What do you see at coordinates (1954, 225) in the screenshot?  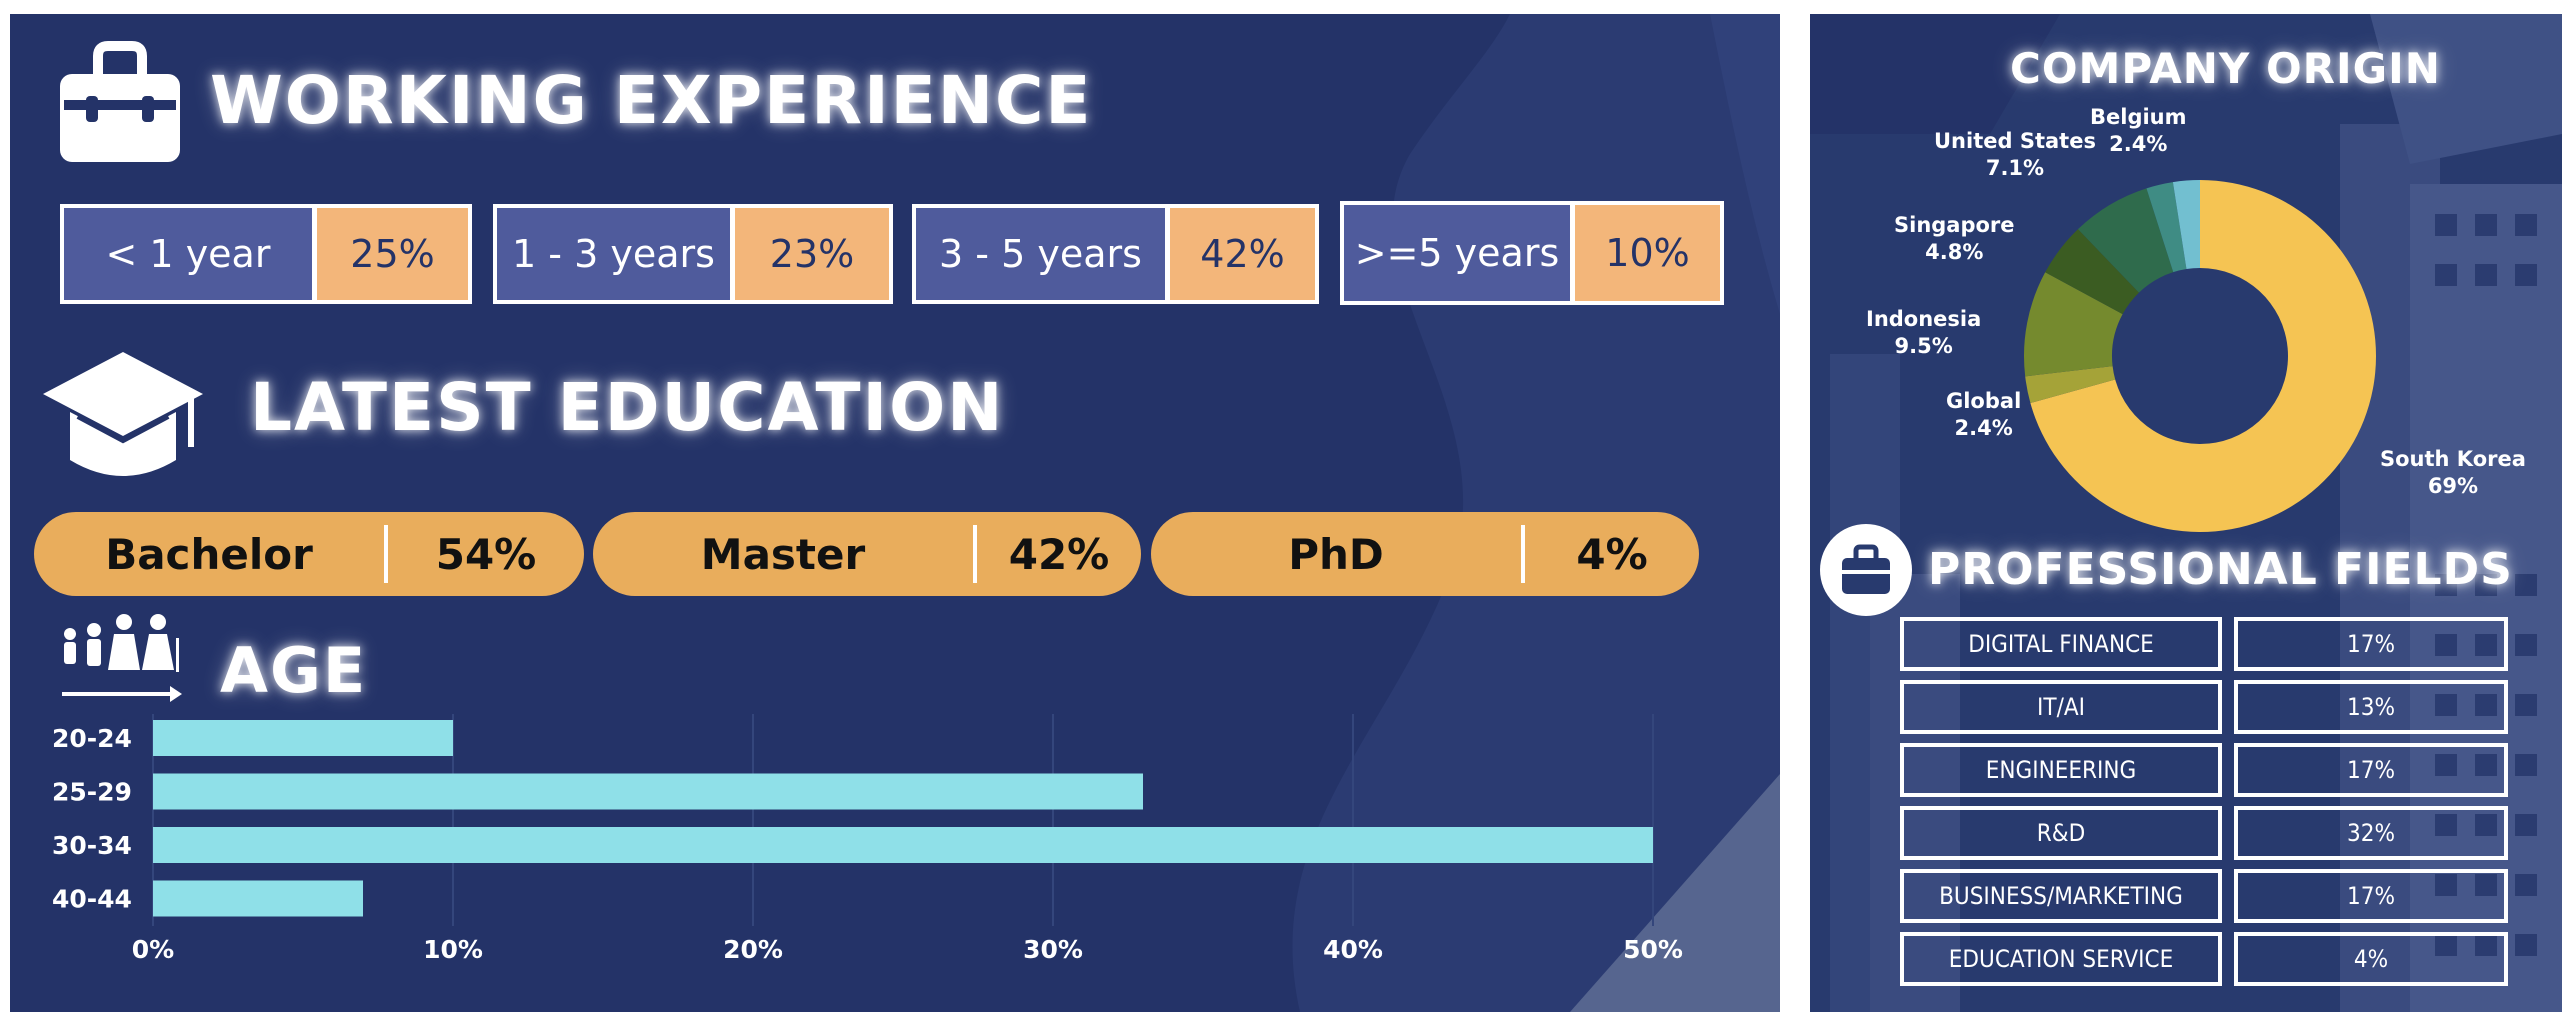 I see `pie-label-name: Singapore` at bounding box center [1954, 225].